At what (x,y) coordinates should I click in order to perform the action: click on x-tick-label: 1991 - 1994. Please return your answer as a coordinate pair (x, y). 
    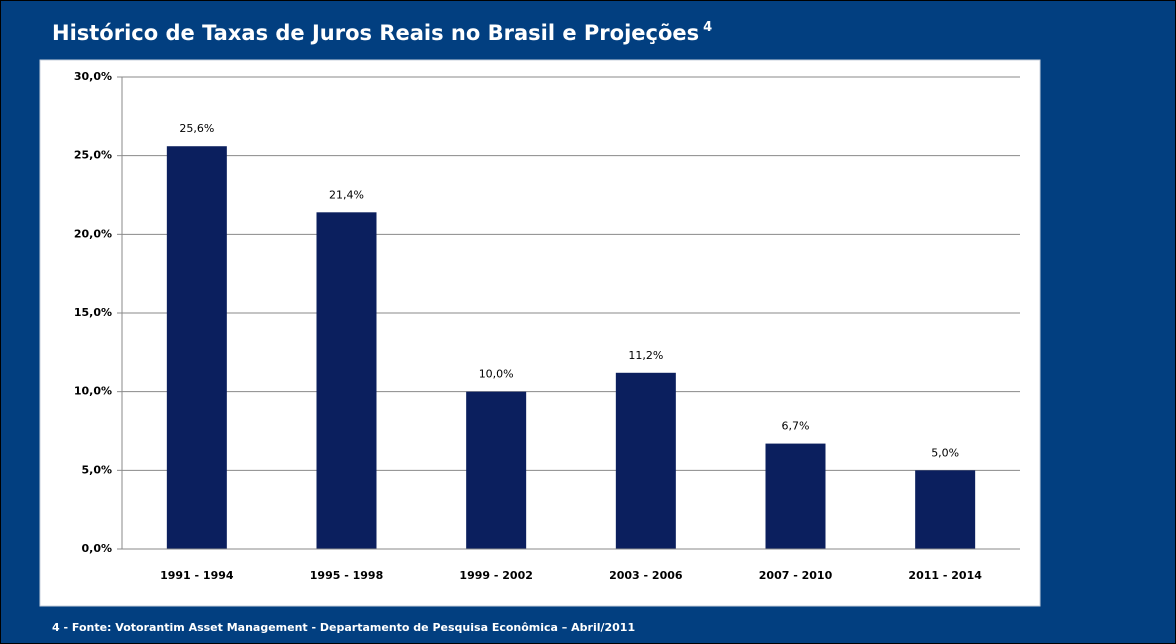
    Looking at the image, I should click on (197, 575).